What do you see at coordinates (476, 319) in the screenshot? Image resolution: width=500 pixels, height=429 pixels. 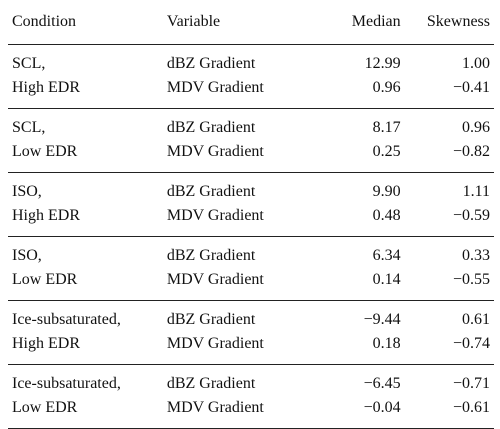 I see `skewness-cell: 0.61` at bounding box center [476, 319].